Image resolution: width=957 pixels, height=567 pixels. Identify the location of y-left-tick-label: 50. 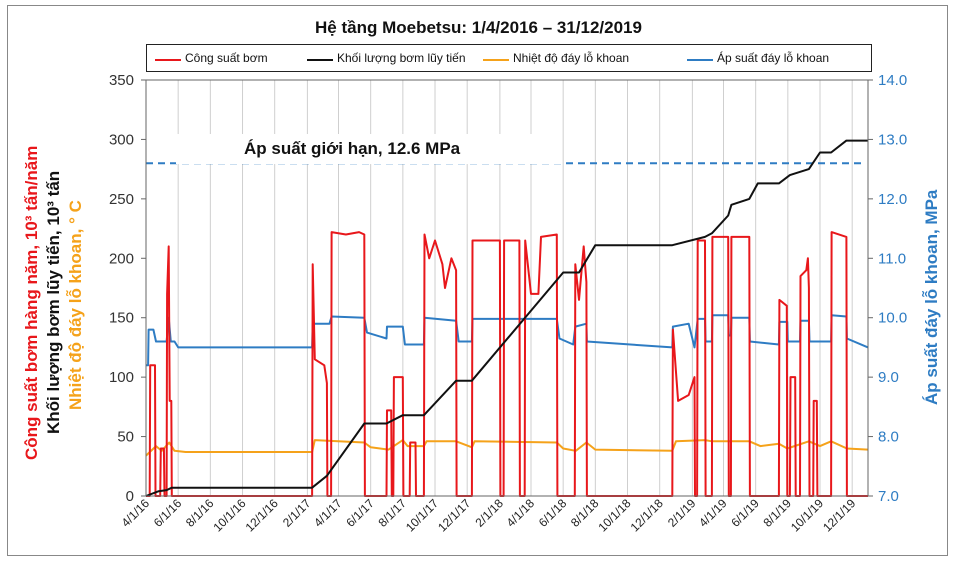
(125, 437).